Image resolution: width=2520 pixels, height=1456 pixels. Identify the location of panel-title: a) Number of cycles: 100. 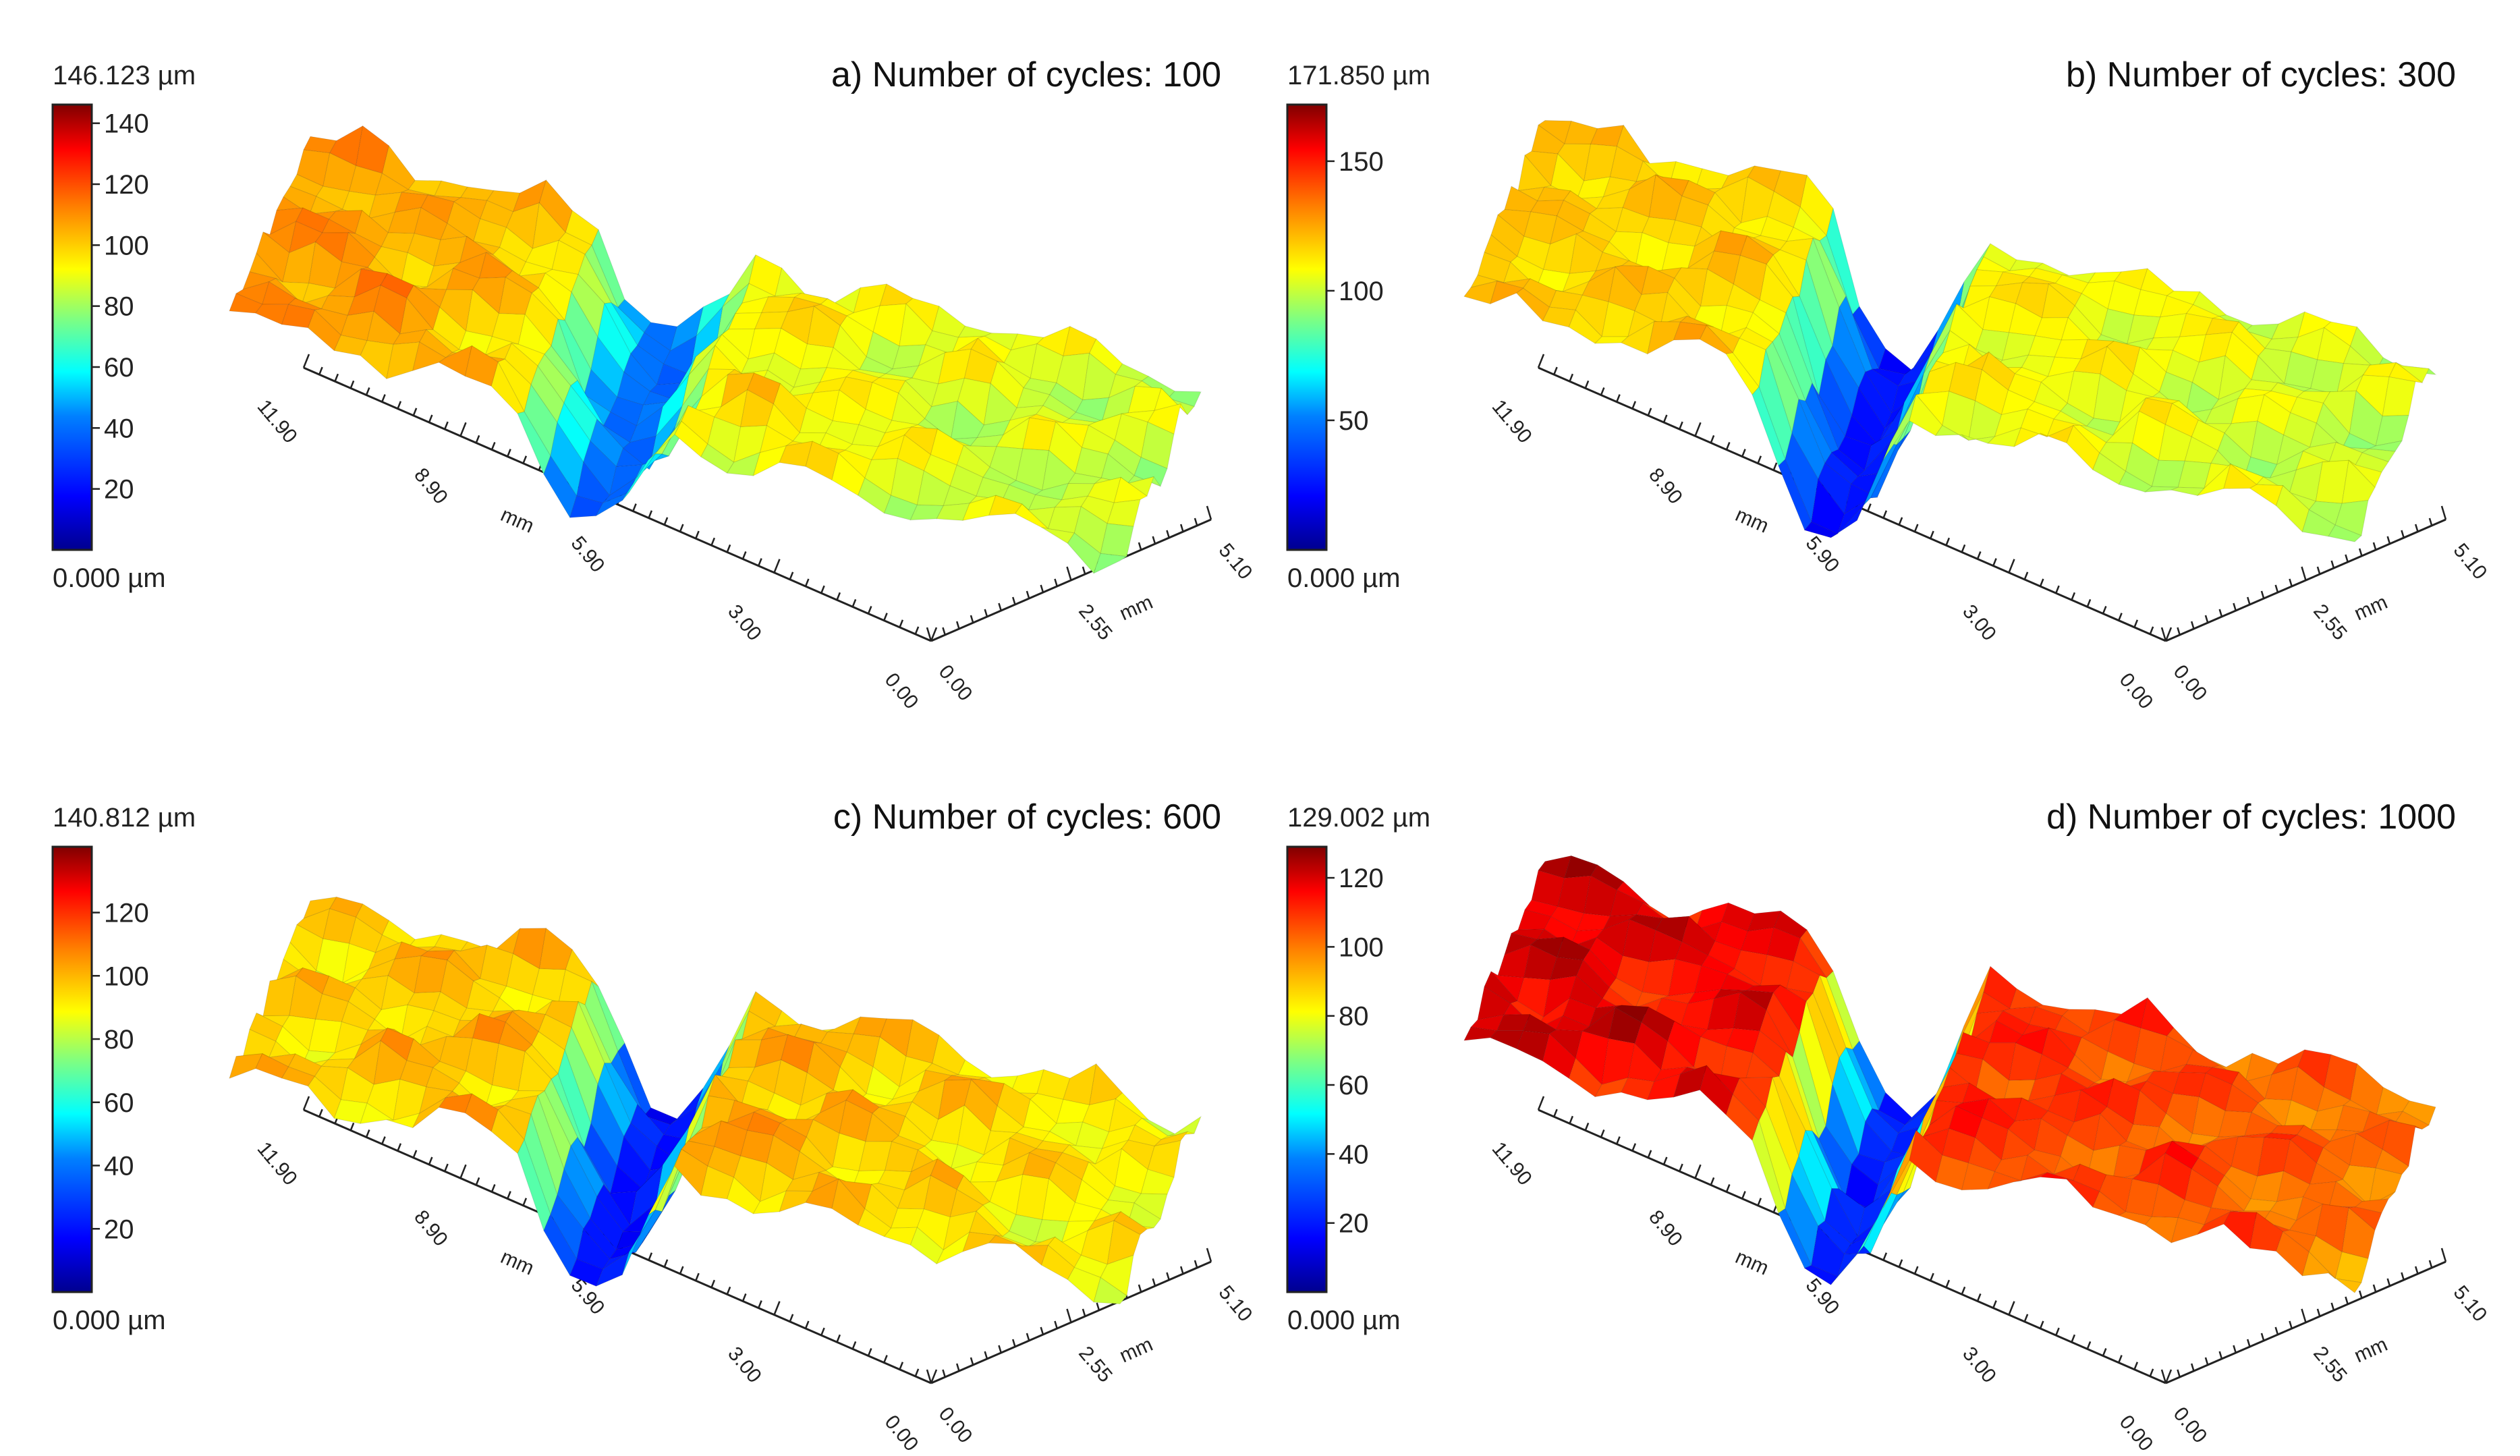
(1026, 74).